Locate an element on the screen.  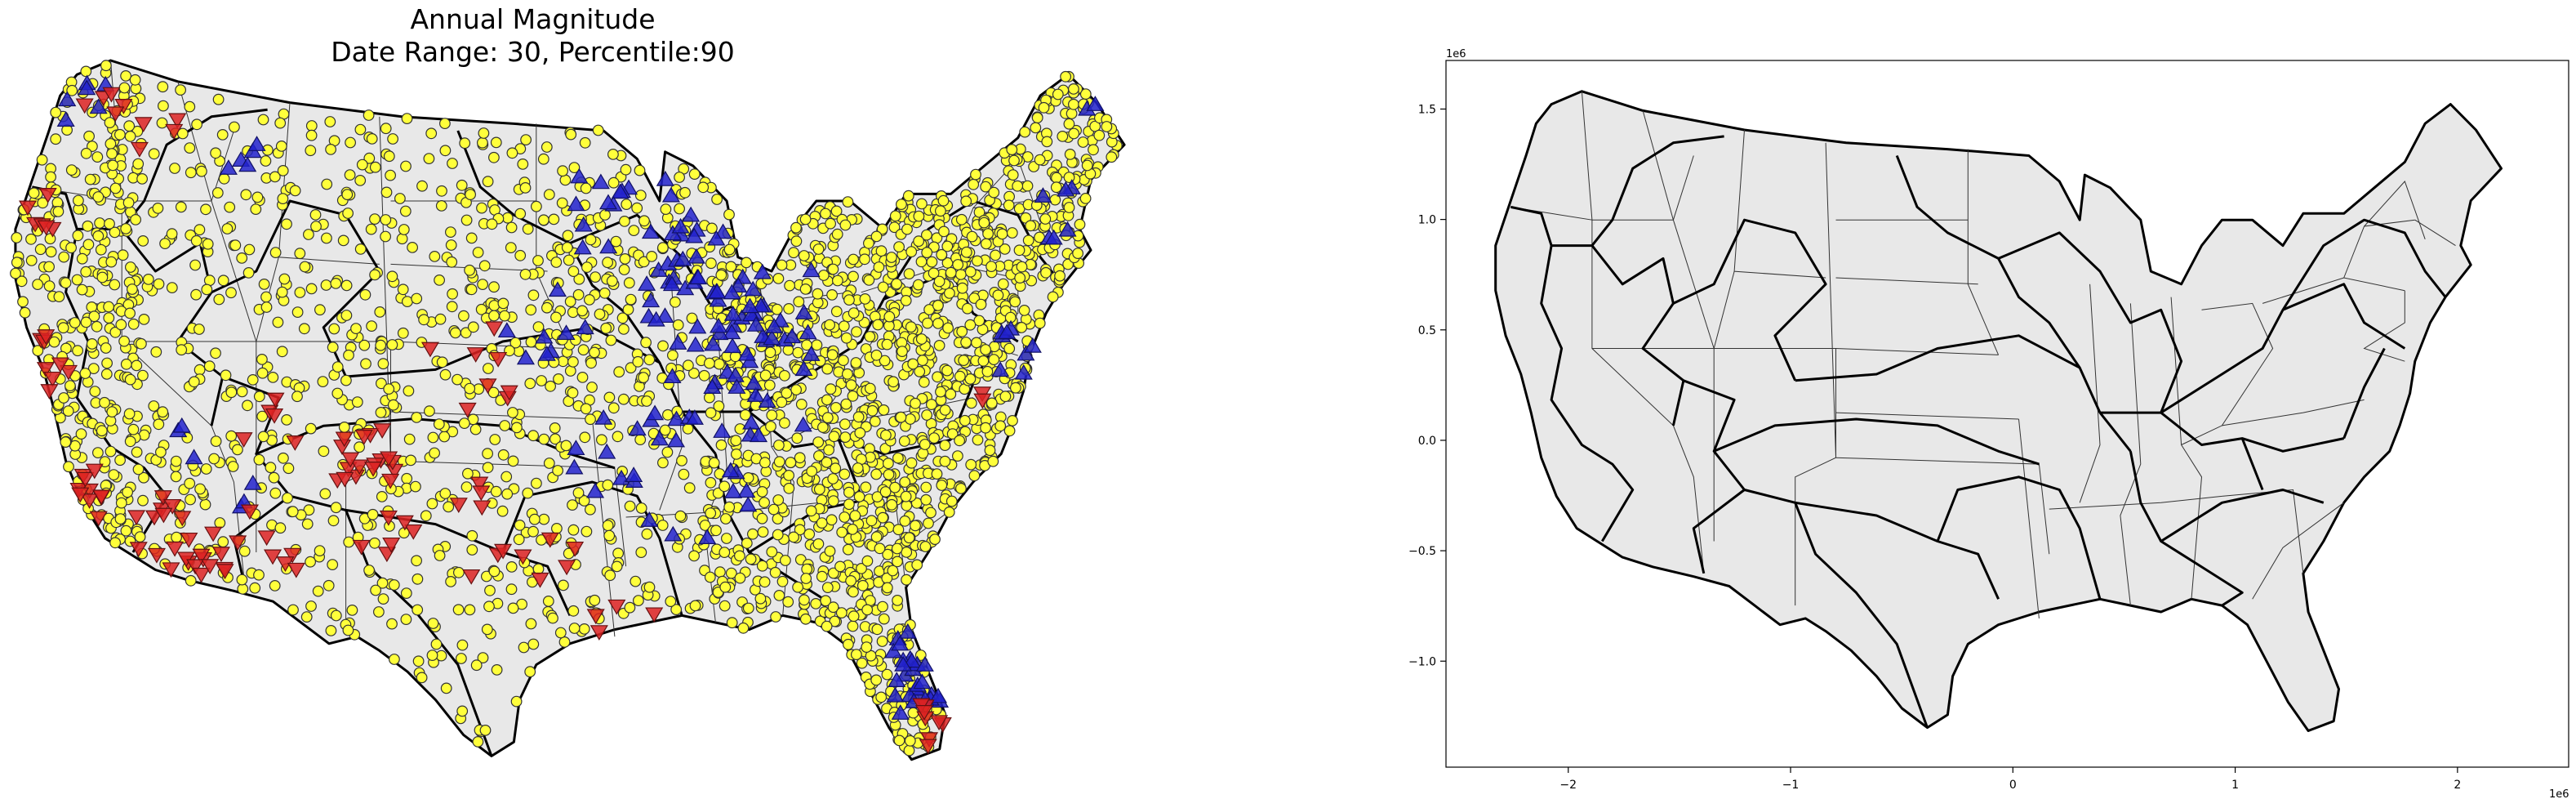
y-tick-label: −1.0 is located at coordinates (1422, 661).